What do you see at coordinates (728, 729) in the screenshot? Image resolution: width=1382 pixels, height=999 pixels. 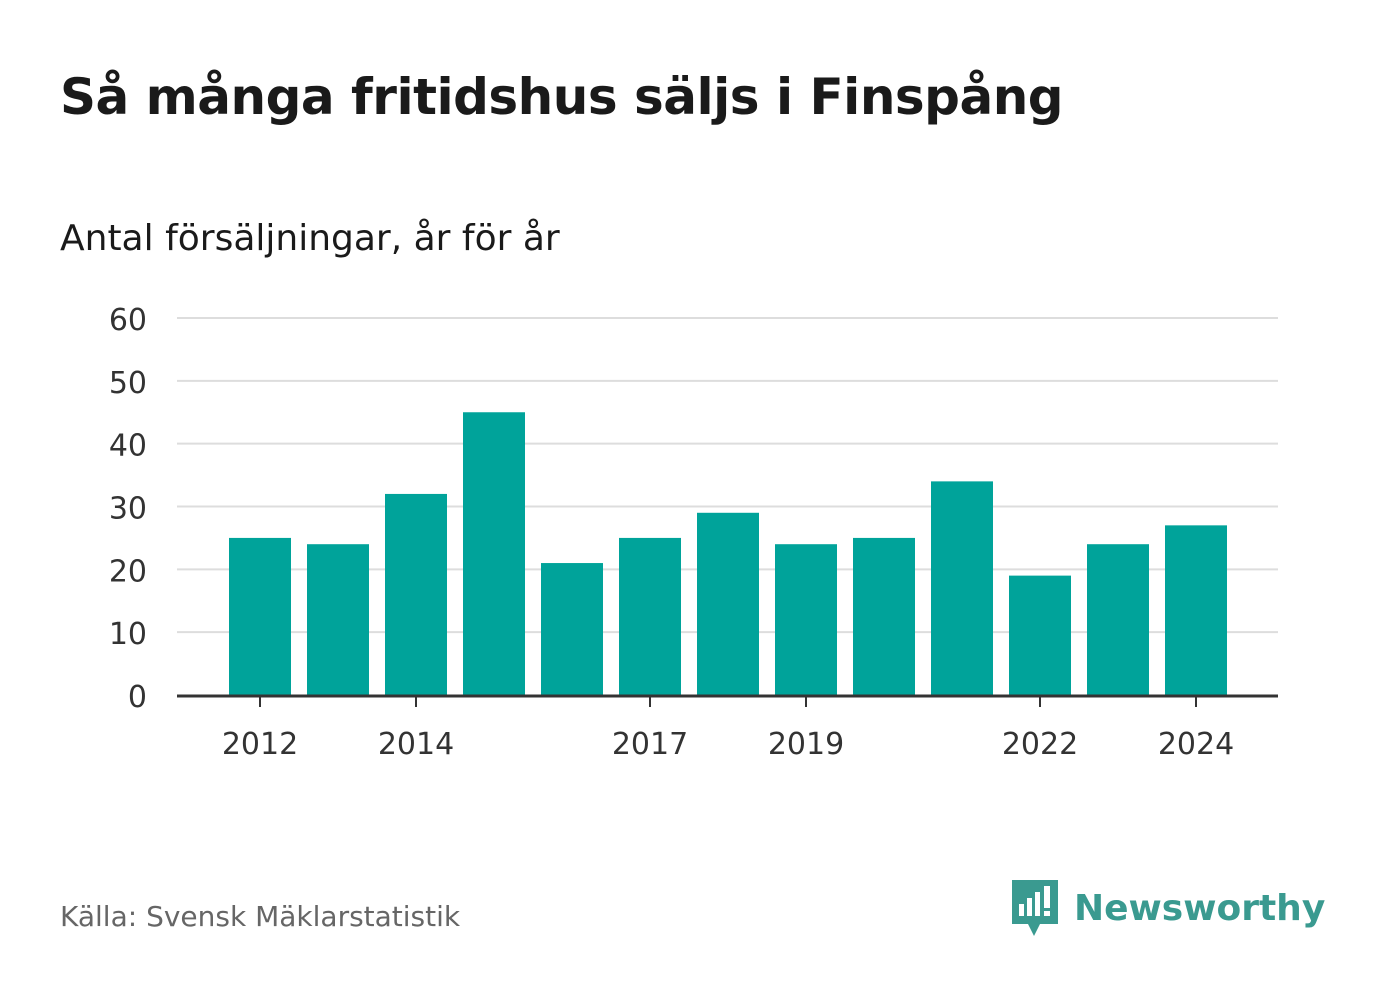 I see `x-axis-tick-labels: 2012 2014 2017 2019 2022 2024` at bounding box center [728, 729].